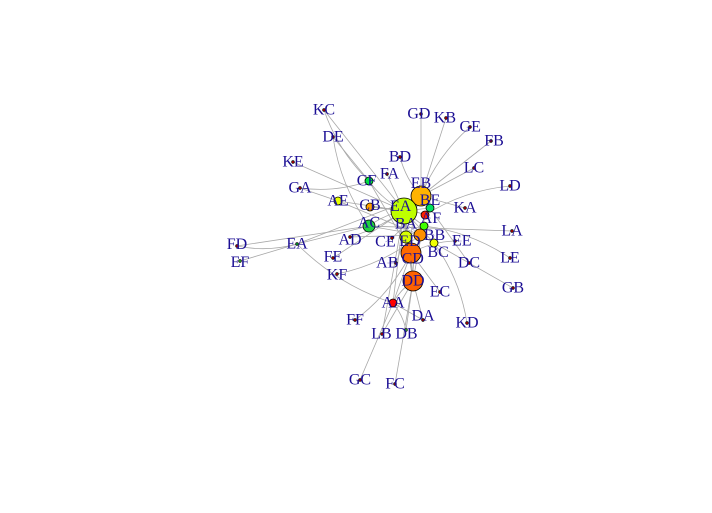 The width and height of the screenshot is (712, 513). I want to click on node-label: FD, so click(237, 244).